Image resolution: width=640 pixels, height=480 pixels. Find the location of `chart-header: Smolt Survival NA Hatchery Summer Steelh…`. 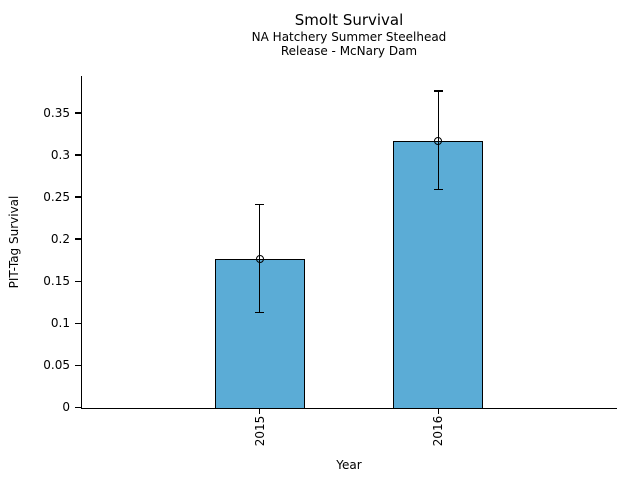

chart-header: Smolt Survival NA Hatchery Summer Steelh… is located at coordinates (349, 34).